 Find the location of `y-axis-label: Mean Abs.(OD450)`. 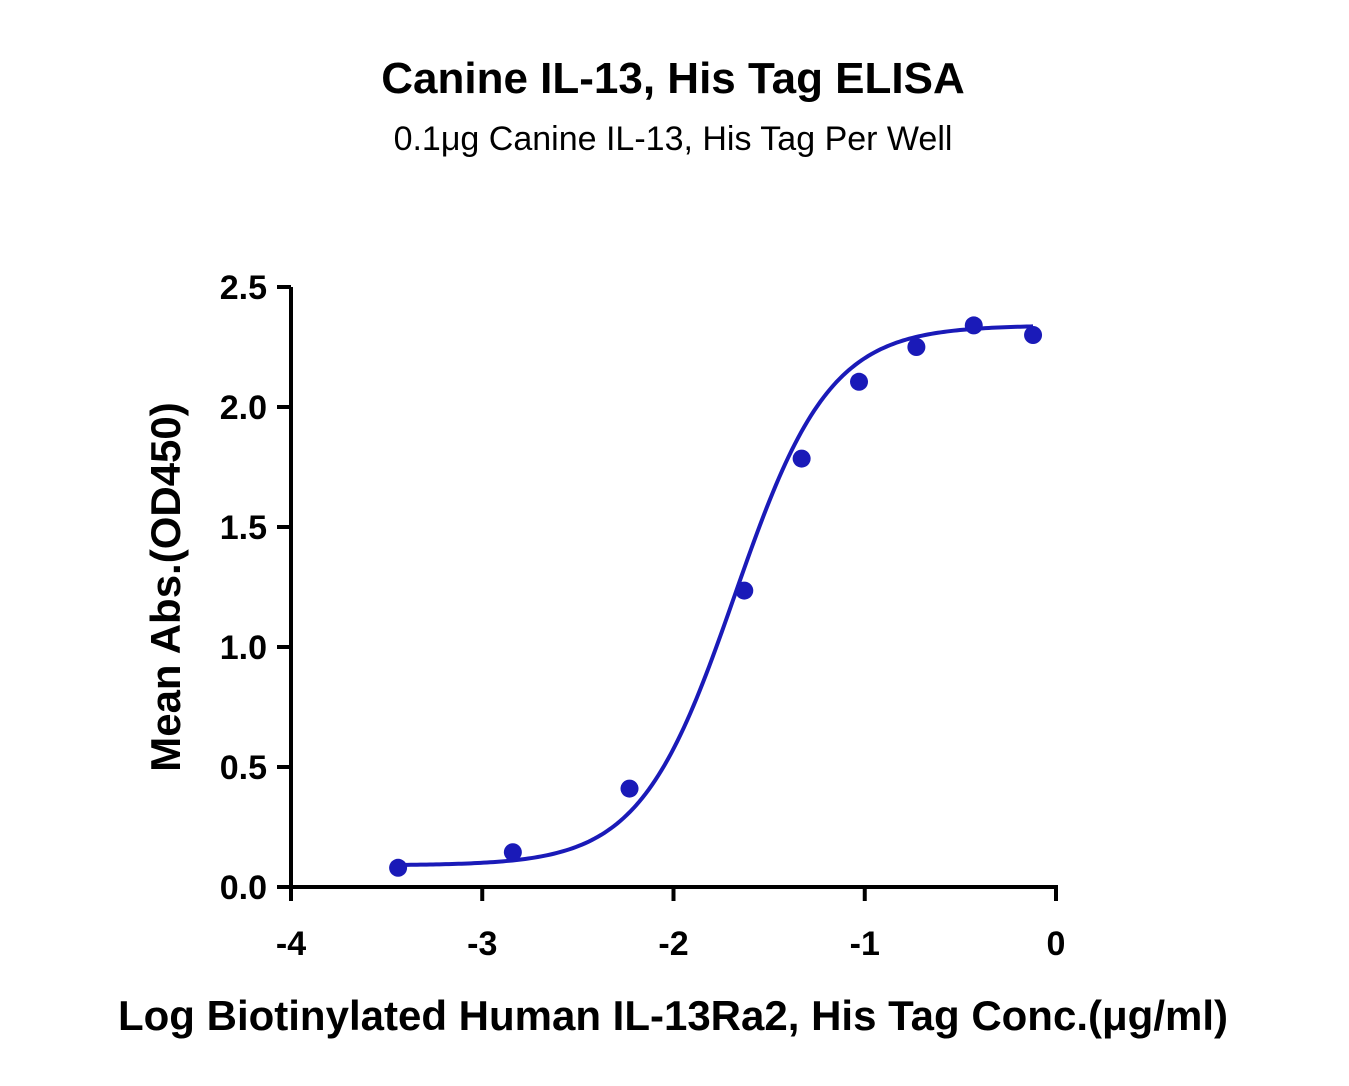

y-axis-label: Mean Abs.(OD450) is located at coordinates (165, 587).